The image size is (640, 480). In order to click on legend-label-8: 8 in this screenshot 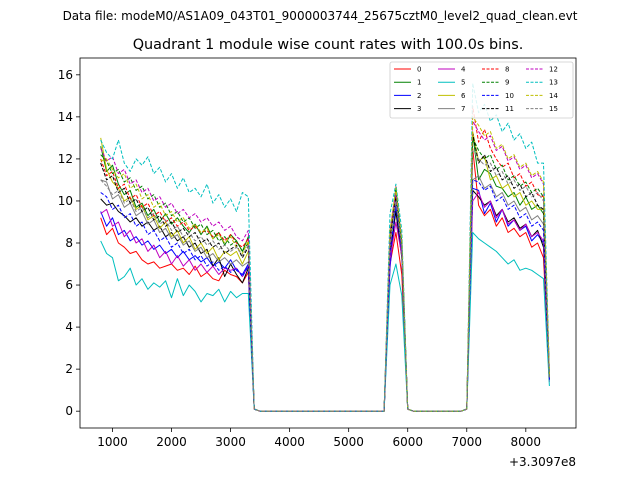, I will do `click(507, 70)`.